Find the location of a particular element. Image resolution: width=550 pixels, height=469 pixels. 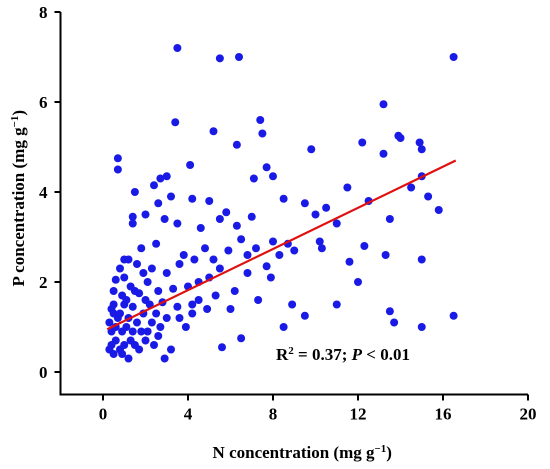

y-axis-label-part: ) is located at coordinates (18, 113).